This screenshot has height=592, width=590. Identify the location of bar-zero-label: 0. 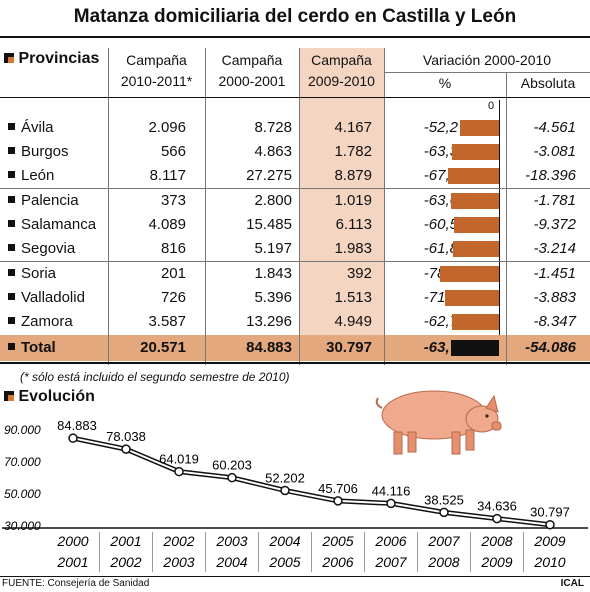
(491, 106).